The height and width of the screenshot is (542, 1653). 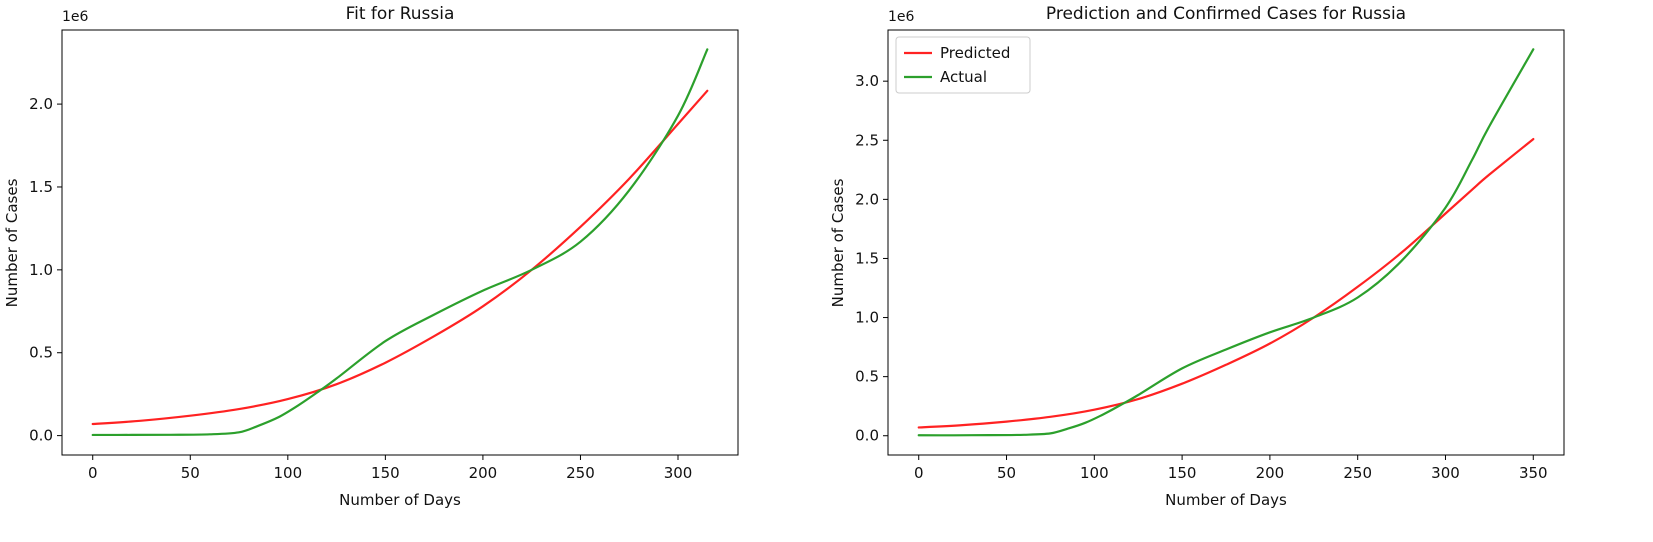 What do you see at coordinates (867, 81) in the screenshot?
I see `y-tick-label: 3.0` at bounding box center [867, 81].